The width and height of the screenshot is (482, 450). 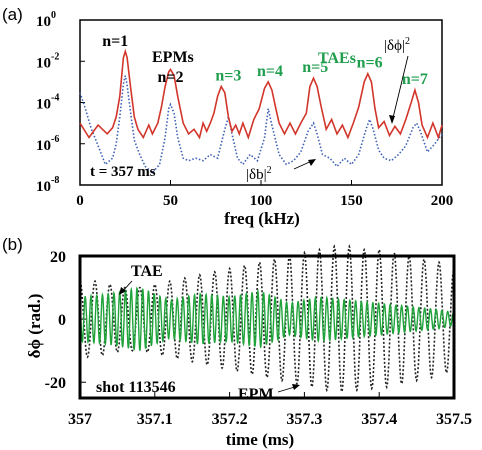 I want to click on spectrum-x-ticks: 0 50 100 150 200, so click(x=264, y=194).